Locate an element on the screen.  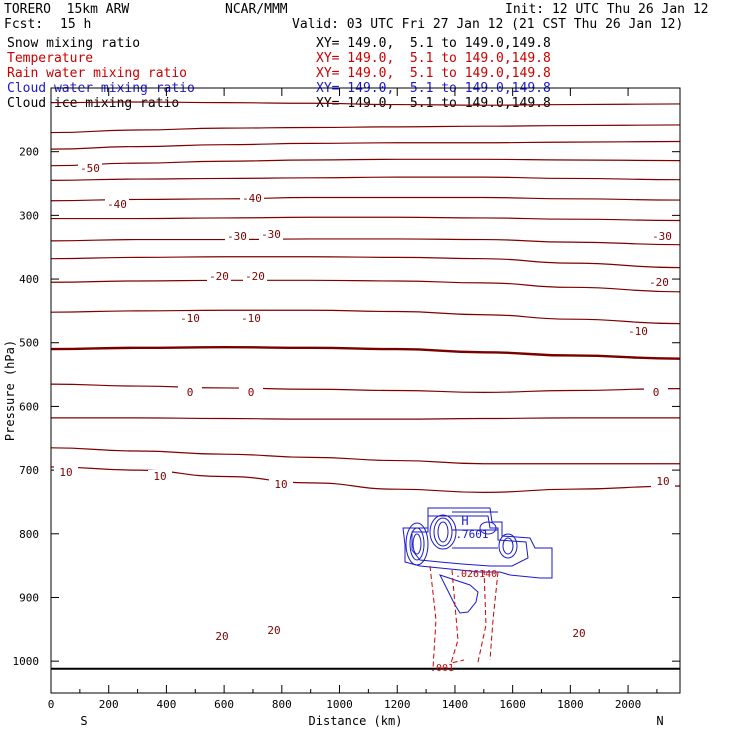
x-tick-label: 400 is located at coordinates (166, 704).